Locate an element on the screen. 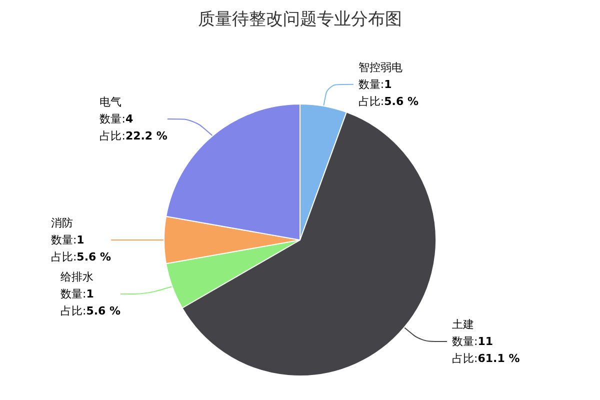 Image resolution: width=600 pixels, height=400 pixels. slice-label: 给排水 is located at coordinates (77, 277).